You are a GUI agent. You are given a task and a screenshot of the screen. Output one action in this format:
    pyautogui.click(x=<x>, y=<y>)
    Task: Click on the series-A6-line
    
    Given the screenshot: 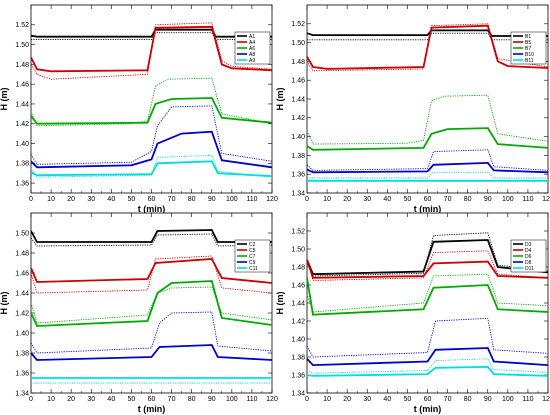 What is the action you would take?
    pyautogui.click(x=151, y=111)
    